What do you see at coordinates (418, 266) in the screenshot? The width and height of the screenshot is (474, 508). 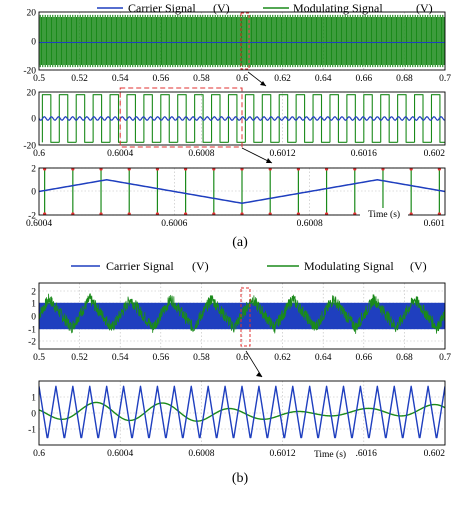 I see `legend-modulating-unit: (V)` at bounding box center [418, 266].